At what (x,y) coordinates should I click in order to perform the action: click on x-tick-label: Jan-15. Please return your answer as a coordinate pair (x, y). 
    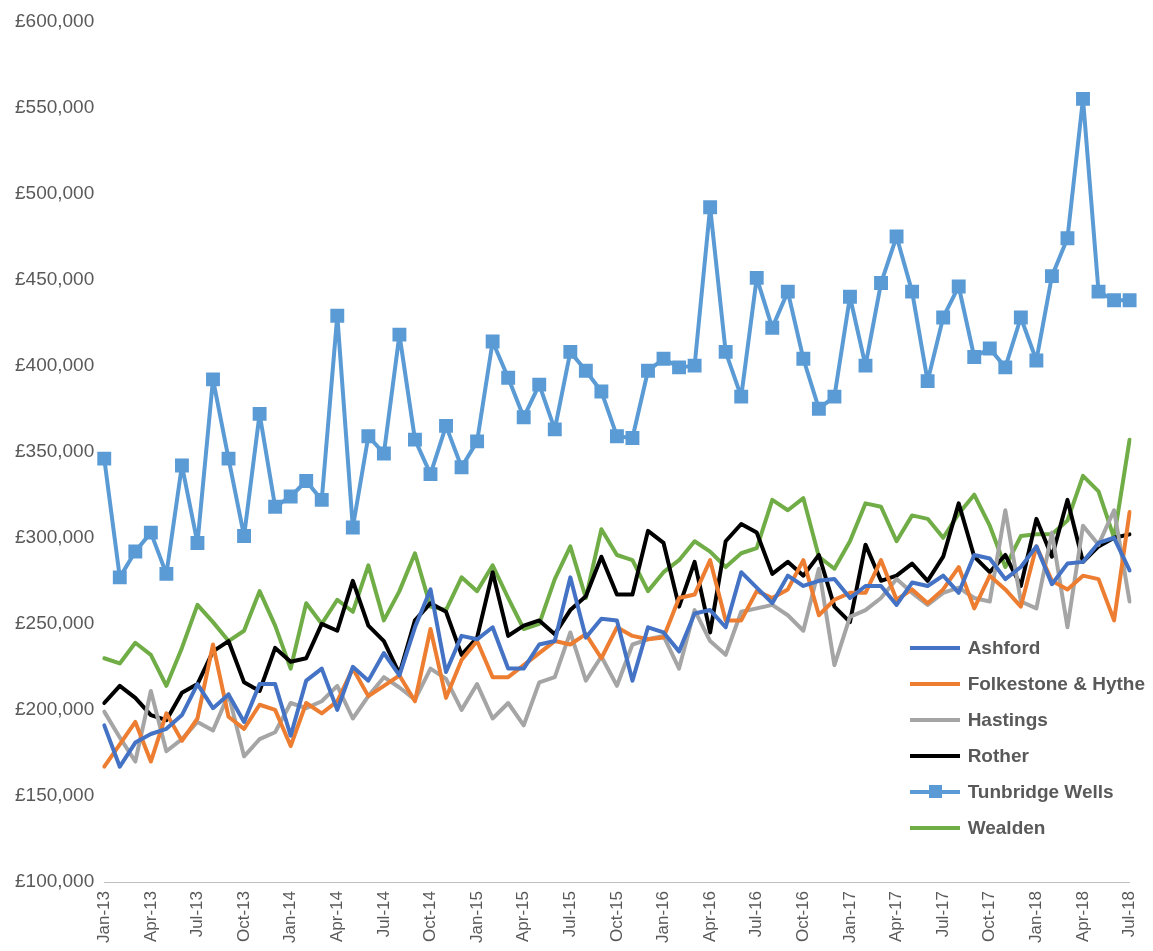
    Looking at the image, I should click on (476, 917).